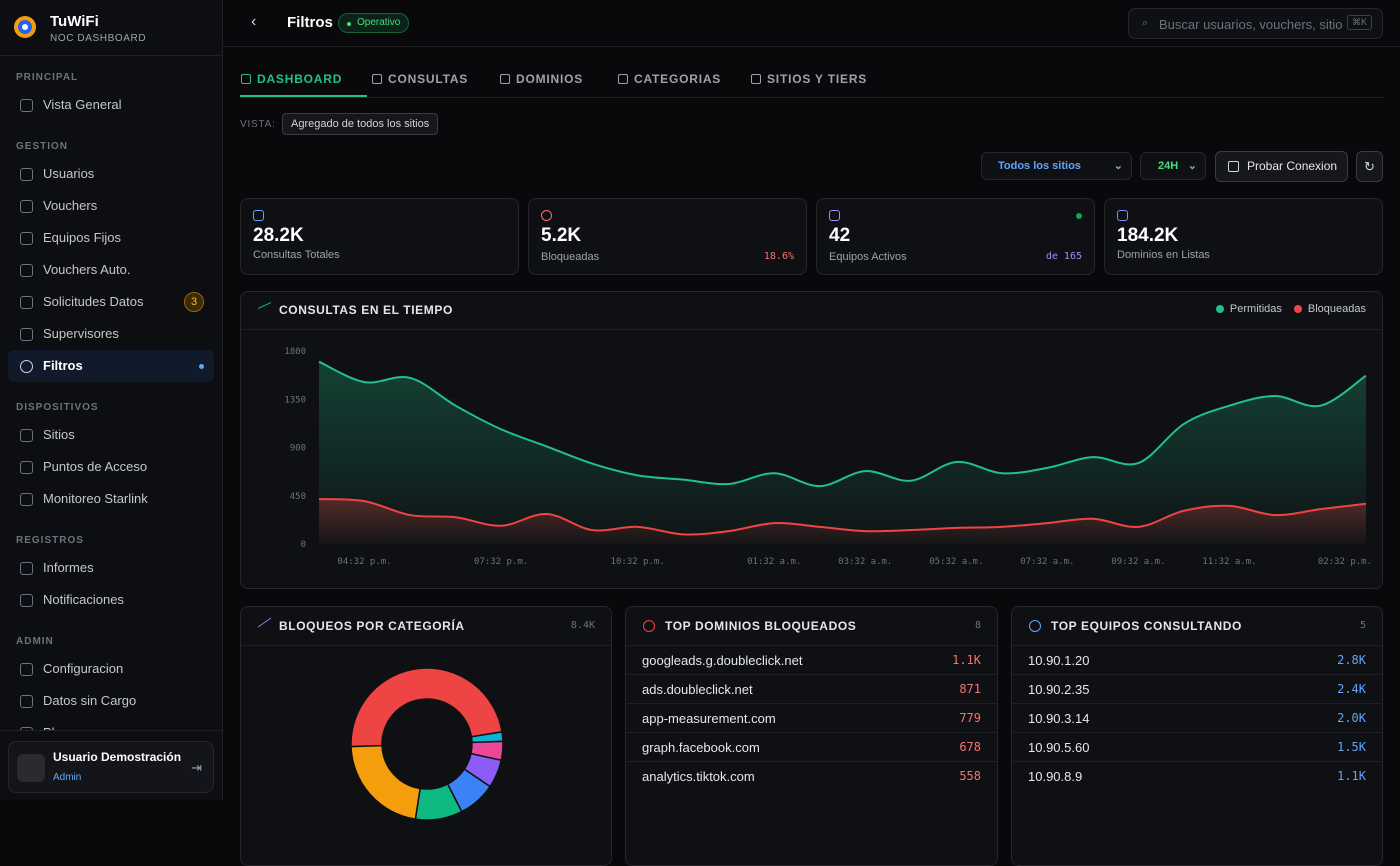 This screenshot has width=1400, height=866. I want to click on x-tick-label: 07:32 p.m., so click(501, 562).